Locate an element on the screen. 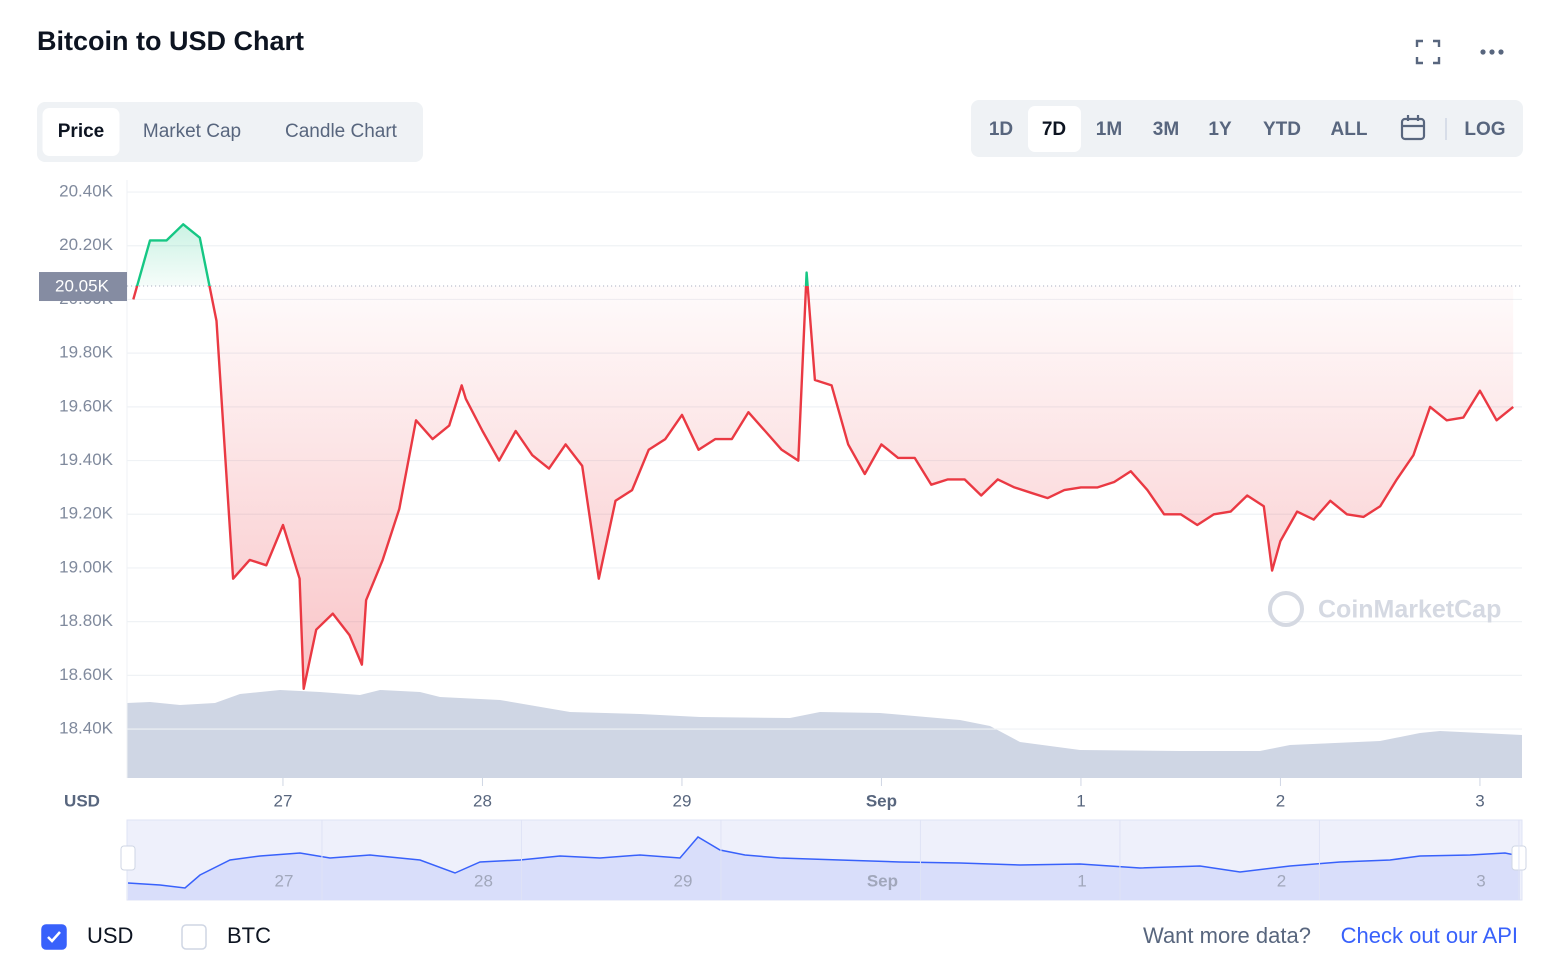 The height and width of the screenshot is (978, 1560). calendar-icon is located at coordinates (1413, 128).